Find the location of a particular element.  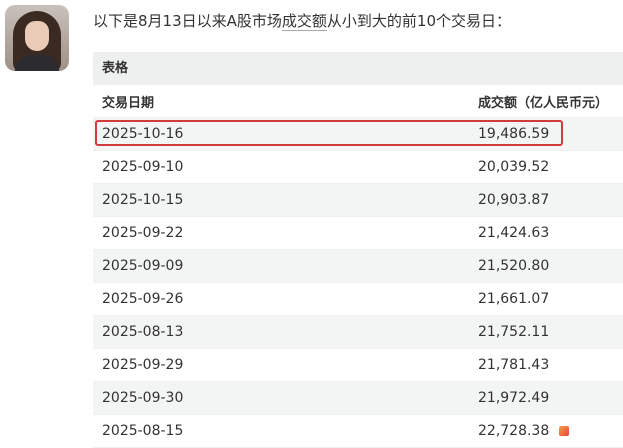

amount-cell: 21,661.07 is located at coordinates (550, 299).